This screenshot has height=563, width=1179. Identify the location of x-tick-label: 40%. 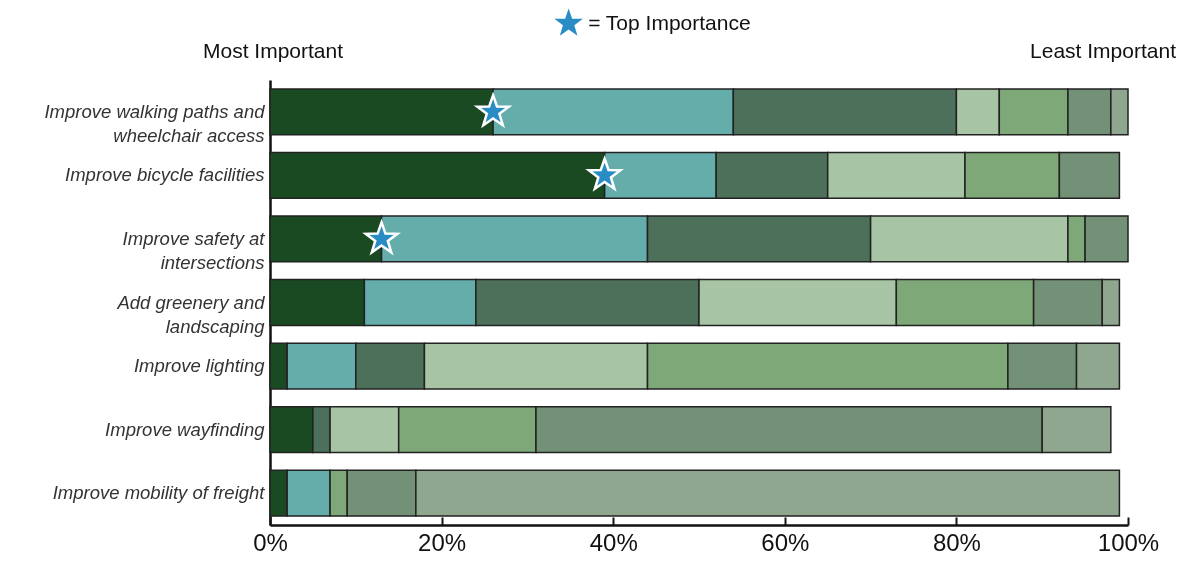
(613, 542).